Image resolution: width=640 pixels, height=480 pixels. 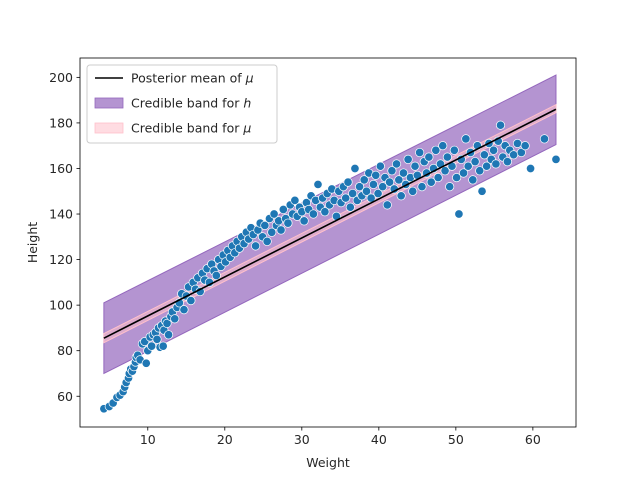 I want to click on y-tick-label: 200, so click(x=61, y=77).